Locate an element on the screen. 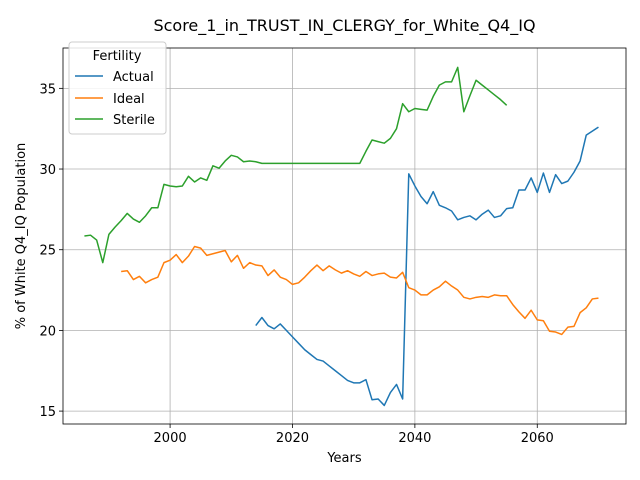 The image size is (640, 480). y-tick-label: 30 is located at coordinates (47, 170).